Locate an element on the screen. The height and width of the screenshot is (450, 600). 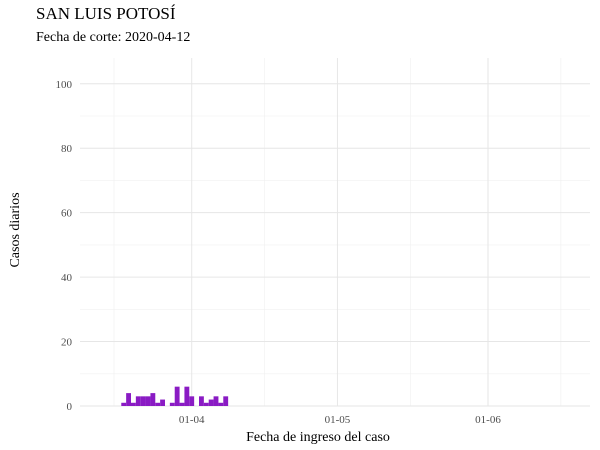
y-tick-label: 80 is located at coordinates (67, 149).